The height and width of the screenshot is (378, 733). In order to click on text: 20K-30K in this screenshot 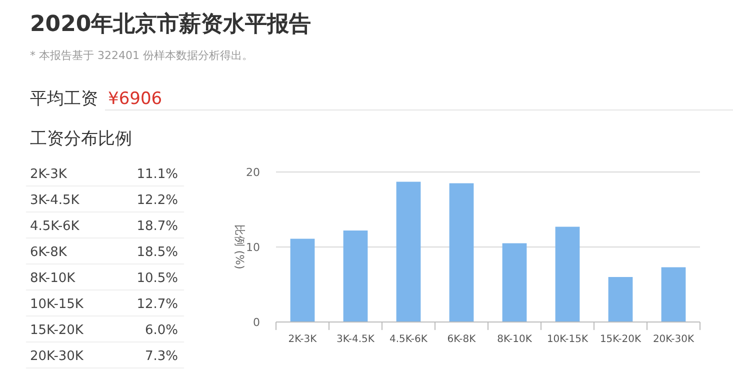, I will do `click(57, 356)`.